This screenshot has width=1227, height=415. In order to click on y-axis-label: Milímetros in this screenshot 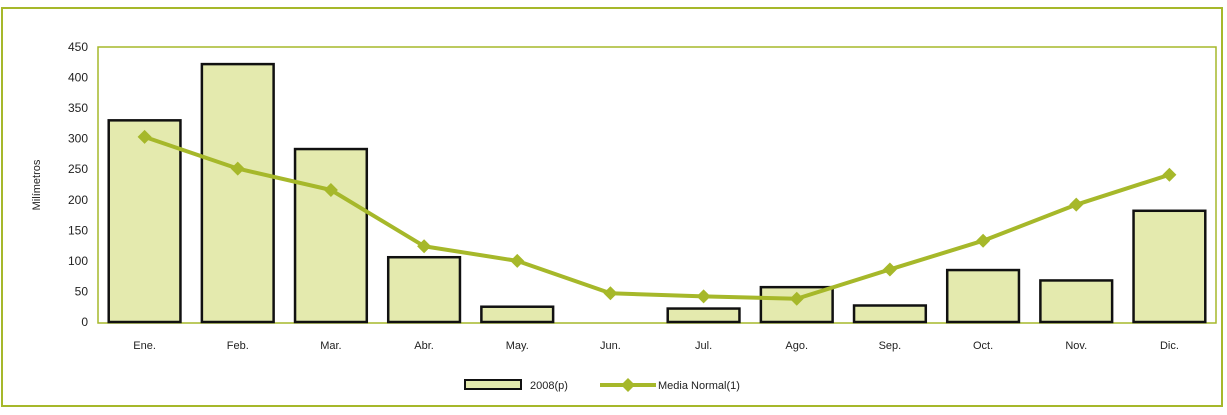, I will do `click(37, 184)`.